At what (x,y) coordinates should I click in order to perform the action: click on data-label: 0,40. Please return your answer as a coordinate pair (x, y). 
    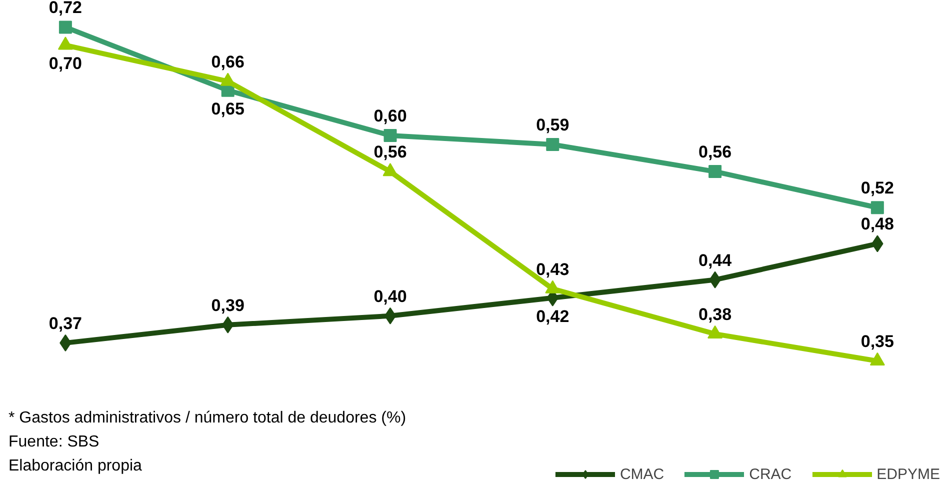
    Looking at the image, I should click on (390, 296).